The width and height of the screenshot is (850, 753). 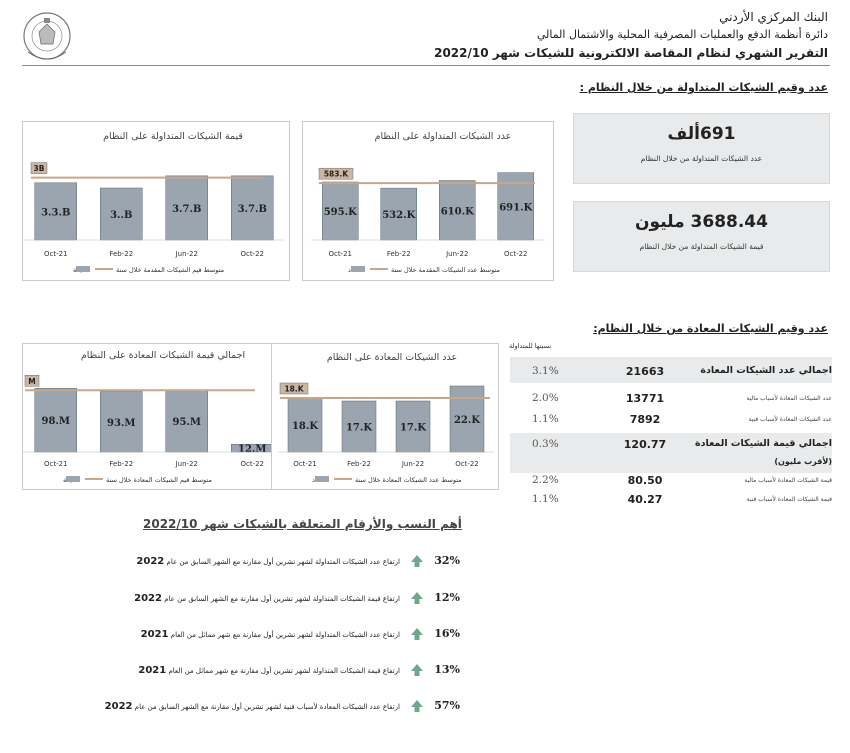 I want to click on row-value: 13771, so click(x=645, y=398).